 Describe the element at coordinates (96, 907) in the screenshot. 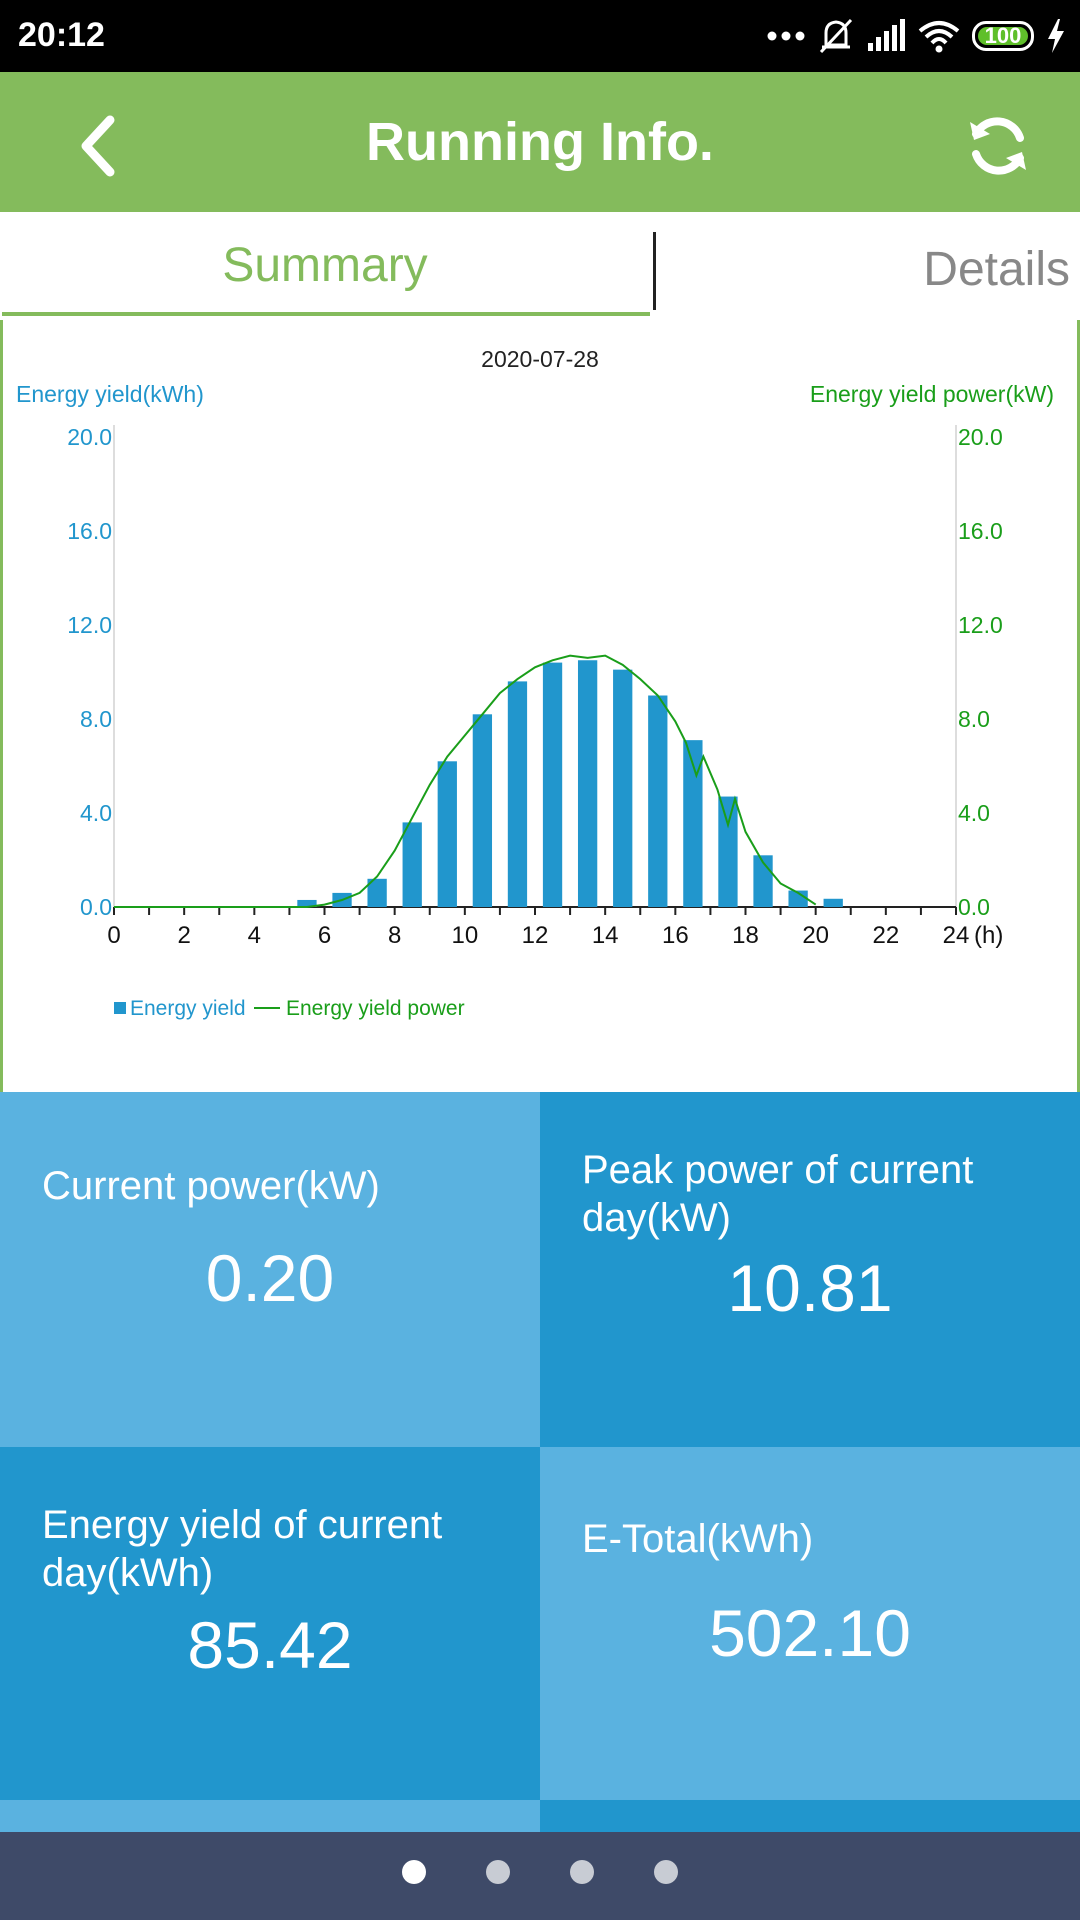

I see `y-tick-left: 0.0` at that location.